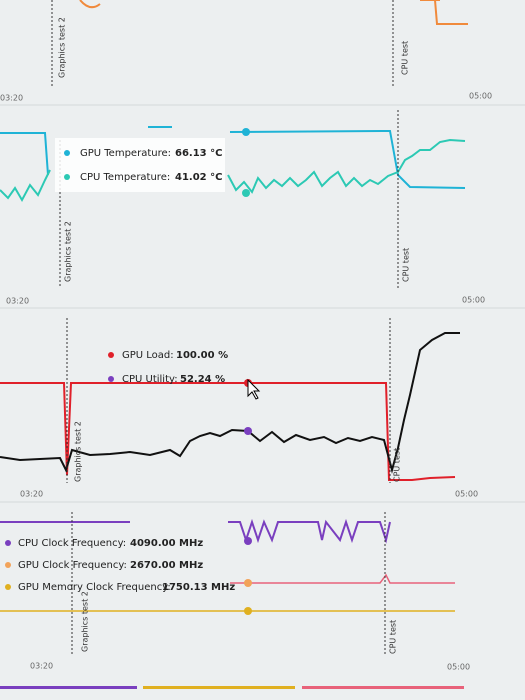 This screenshot has width=525, height=700. I want to click on tooltip-value: 100.00 %, so click(202, 355).